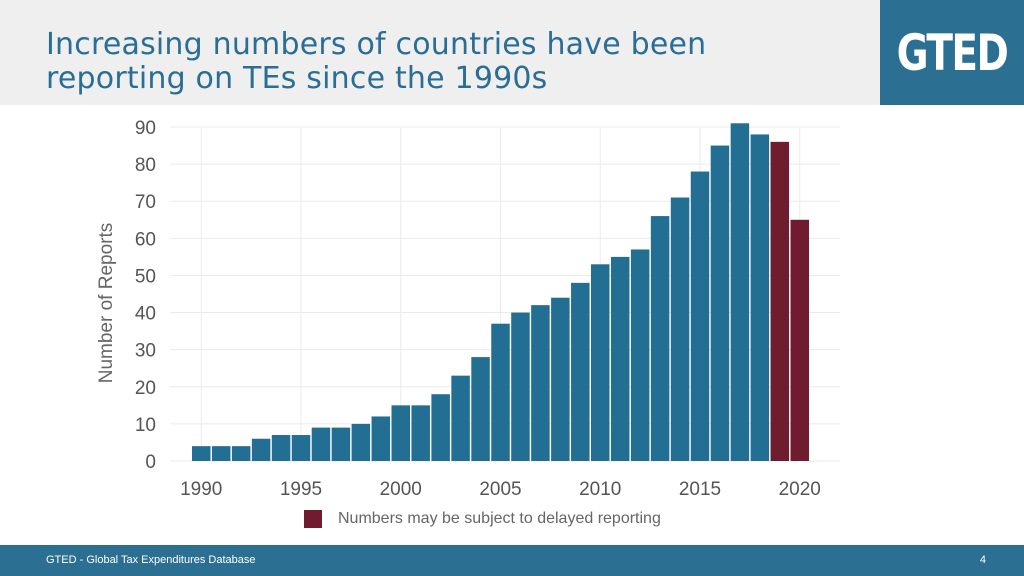 The height and width of the screenshot is (576, 1024). What do you see at coordinates (341, 444) in the screenshot?
I see `bar-1997` at bounding box center [341, 444].